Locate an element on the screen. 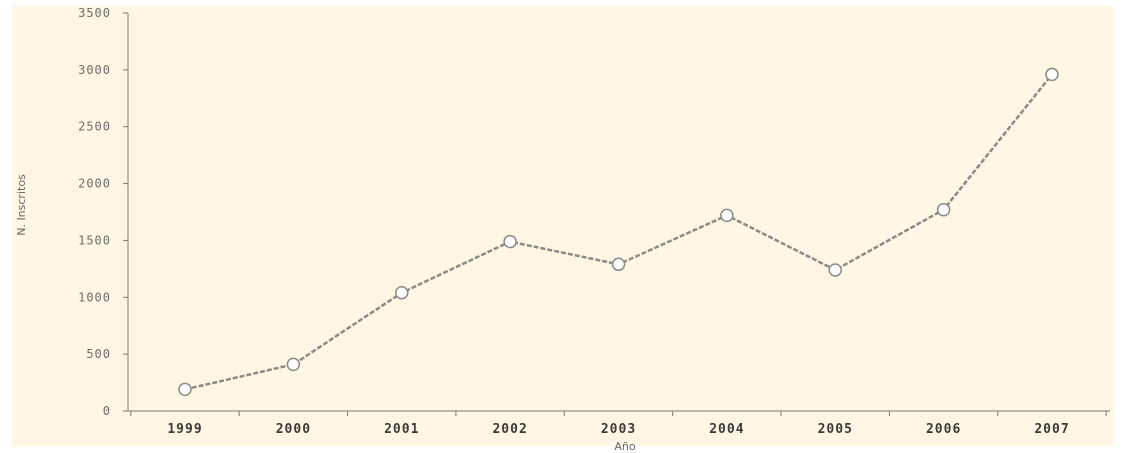 The image size is (1127, 453). x-tick-label: 2002 is located at coordinates (509, 429).